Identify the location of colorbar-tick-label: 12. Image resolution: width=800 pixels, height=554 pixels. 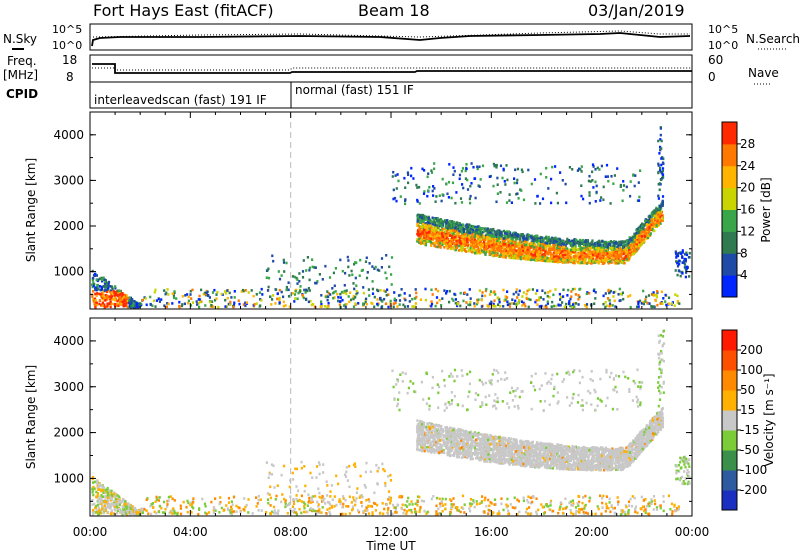
(747, 231).